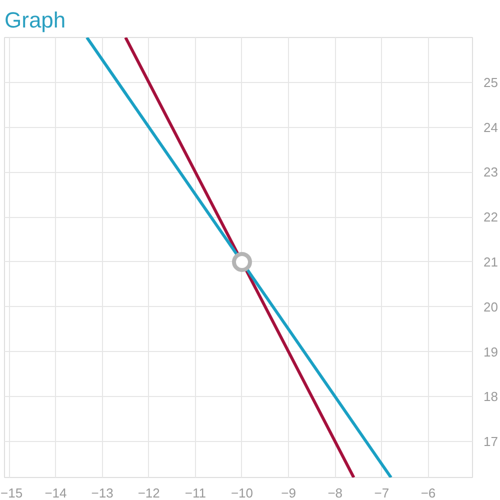  Describe the element at coordinates (102, 493) in the screenshot. I see `x-tick-label: −13` at that location.